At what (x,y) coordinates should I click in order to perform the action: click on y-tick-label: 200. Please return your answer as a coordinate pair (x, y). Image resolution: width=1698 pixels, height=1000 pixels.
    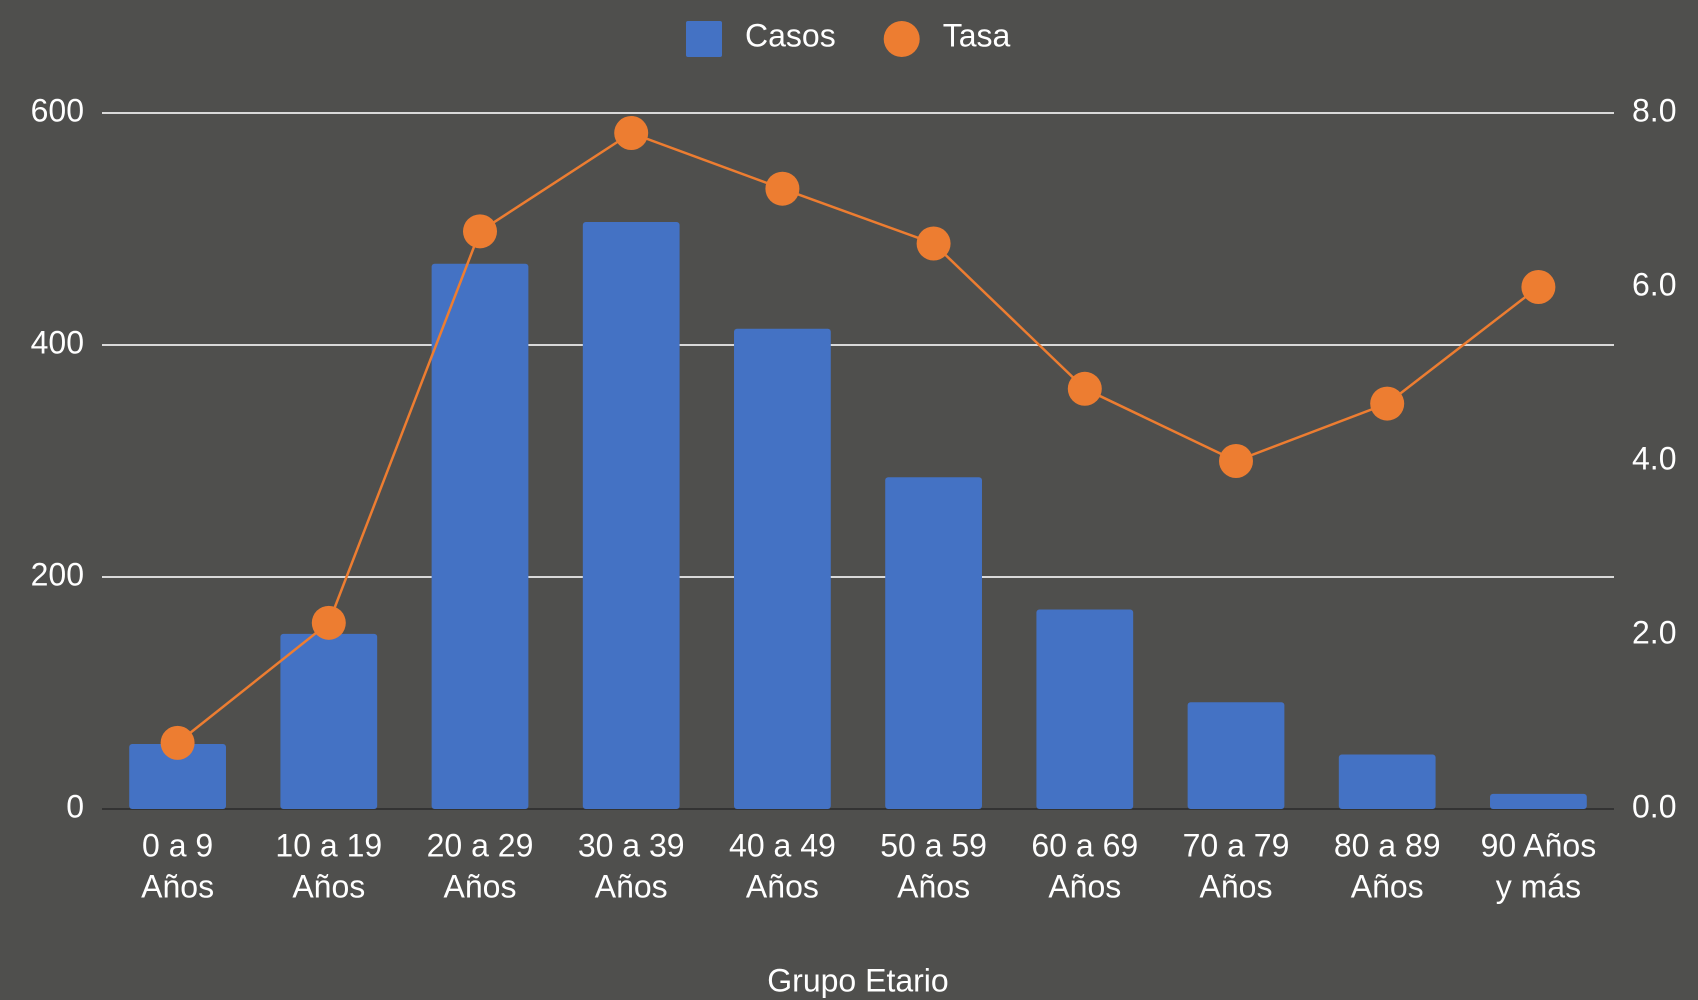
    Looking at the image, I should click on (57, 574).